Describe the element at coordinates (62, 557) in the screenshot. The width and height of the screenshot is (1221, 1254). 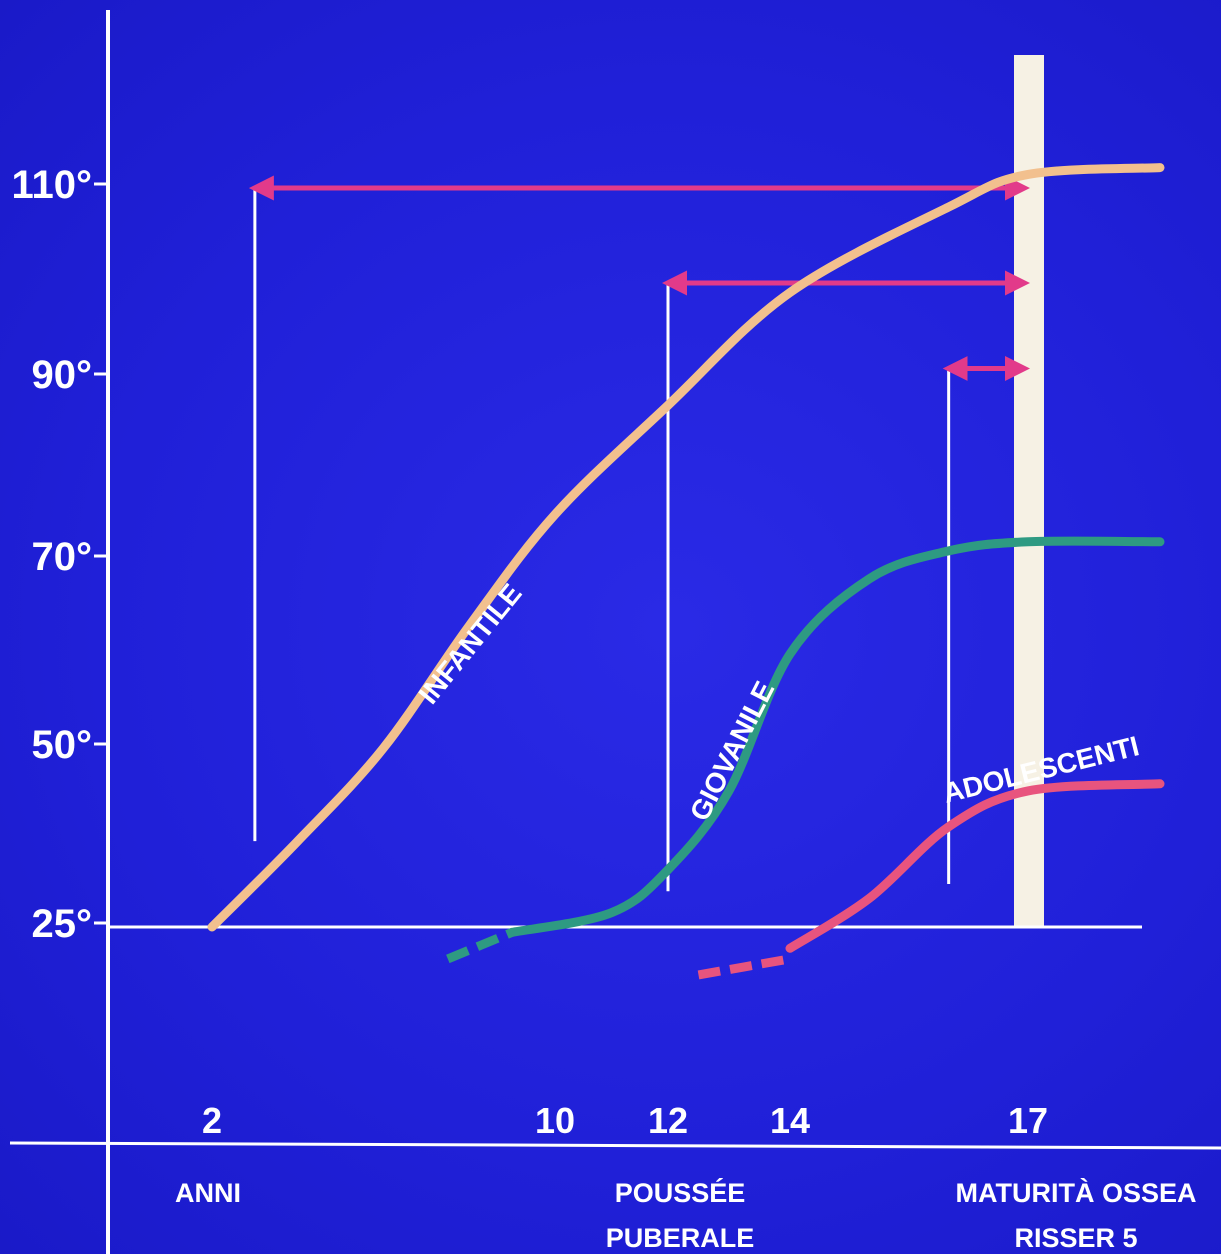
I see `y-tick-label: 70°` at that location.